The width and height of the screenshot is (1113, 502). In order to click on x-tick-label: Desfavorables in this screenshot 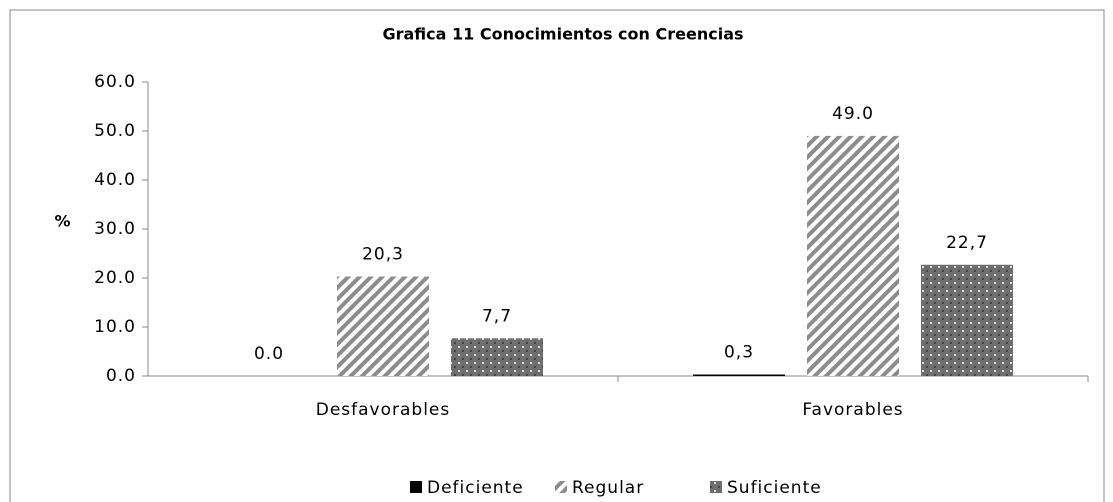, I will do `click(383, 410)`.